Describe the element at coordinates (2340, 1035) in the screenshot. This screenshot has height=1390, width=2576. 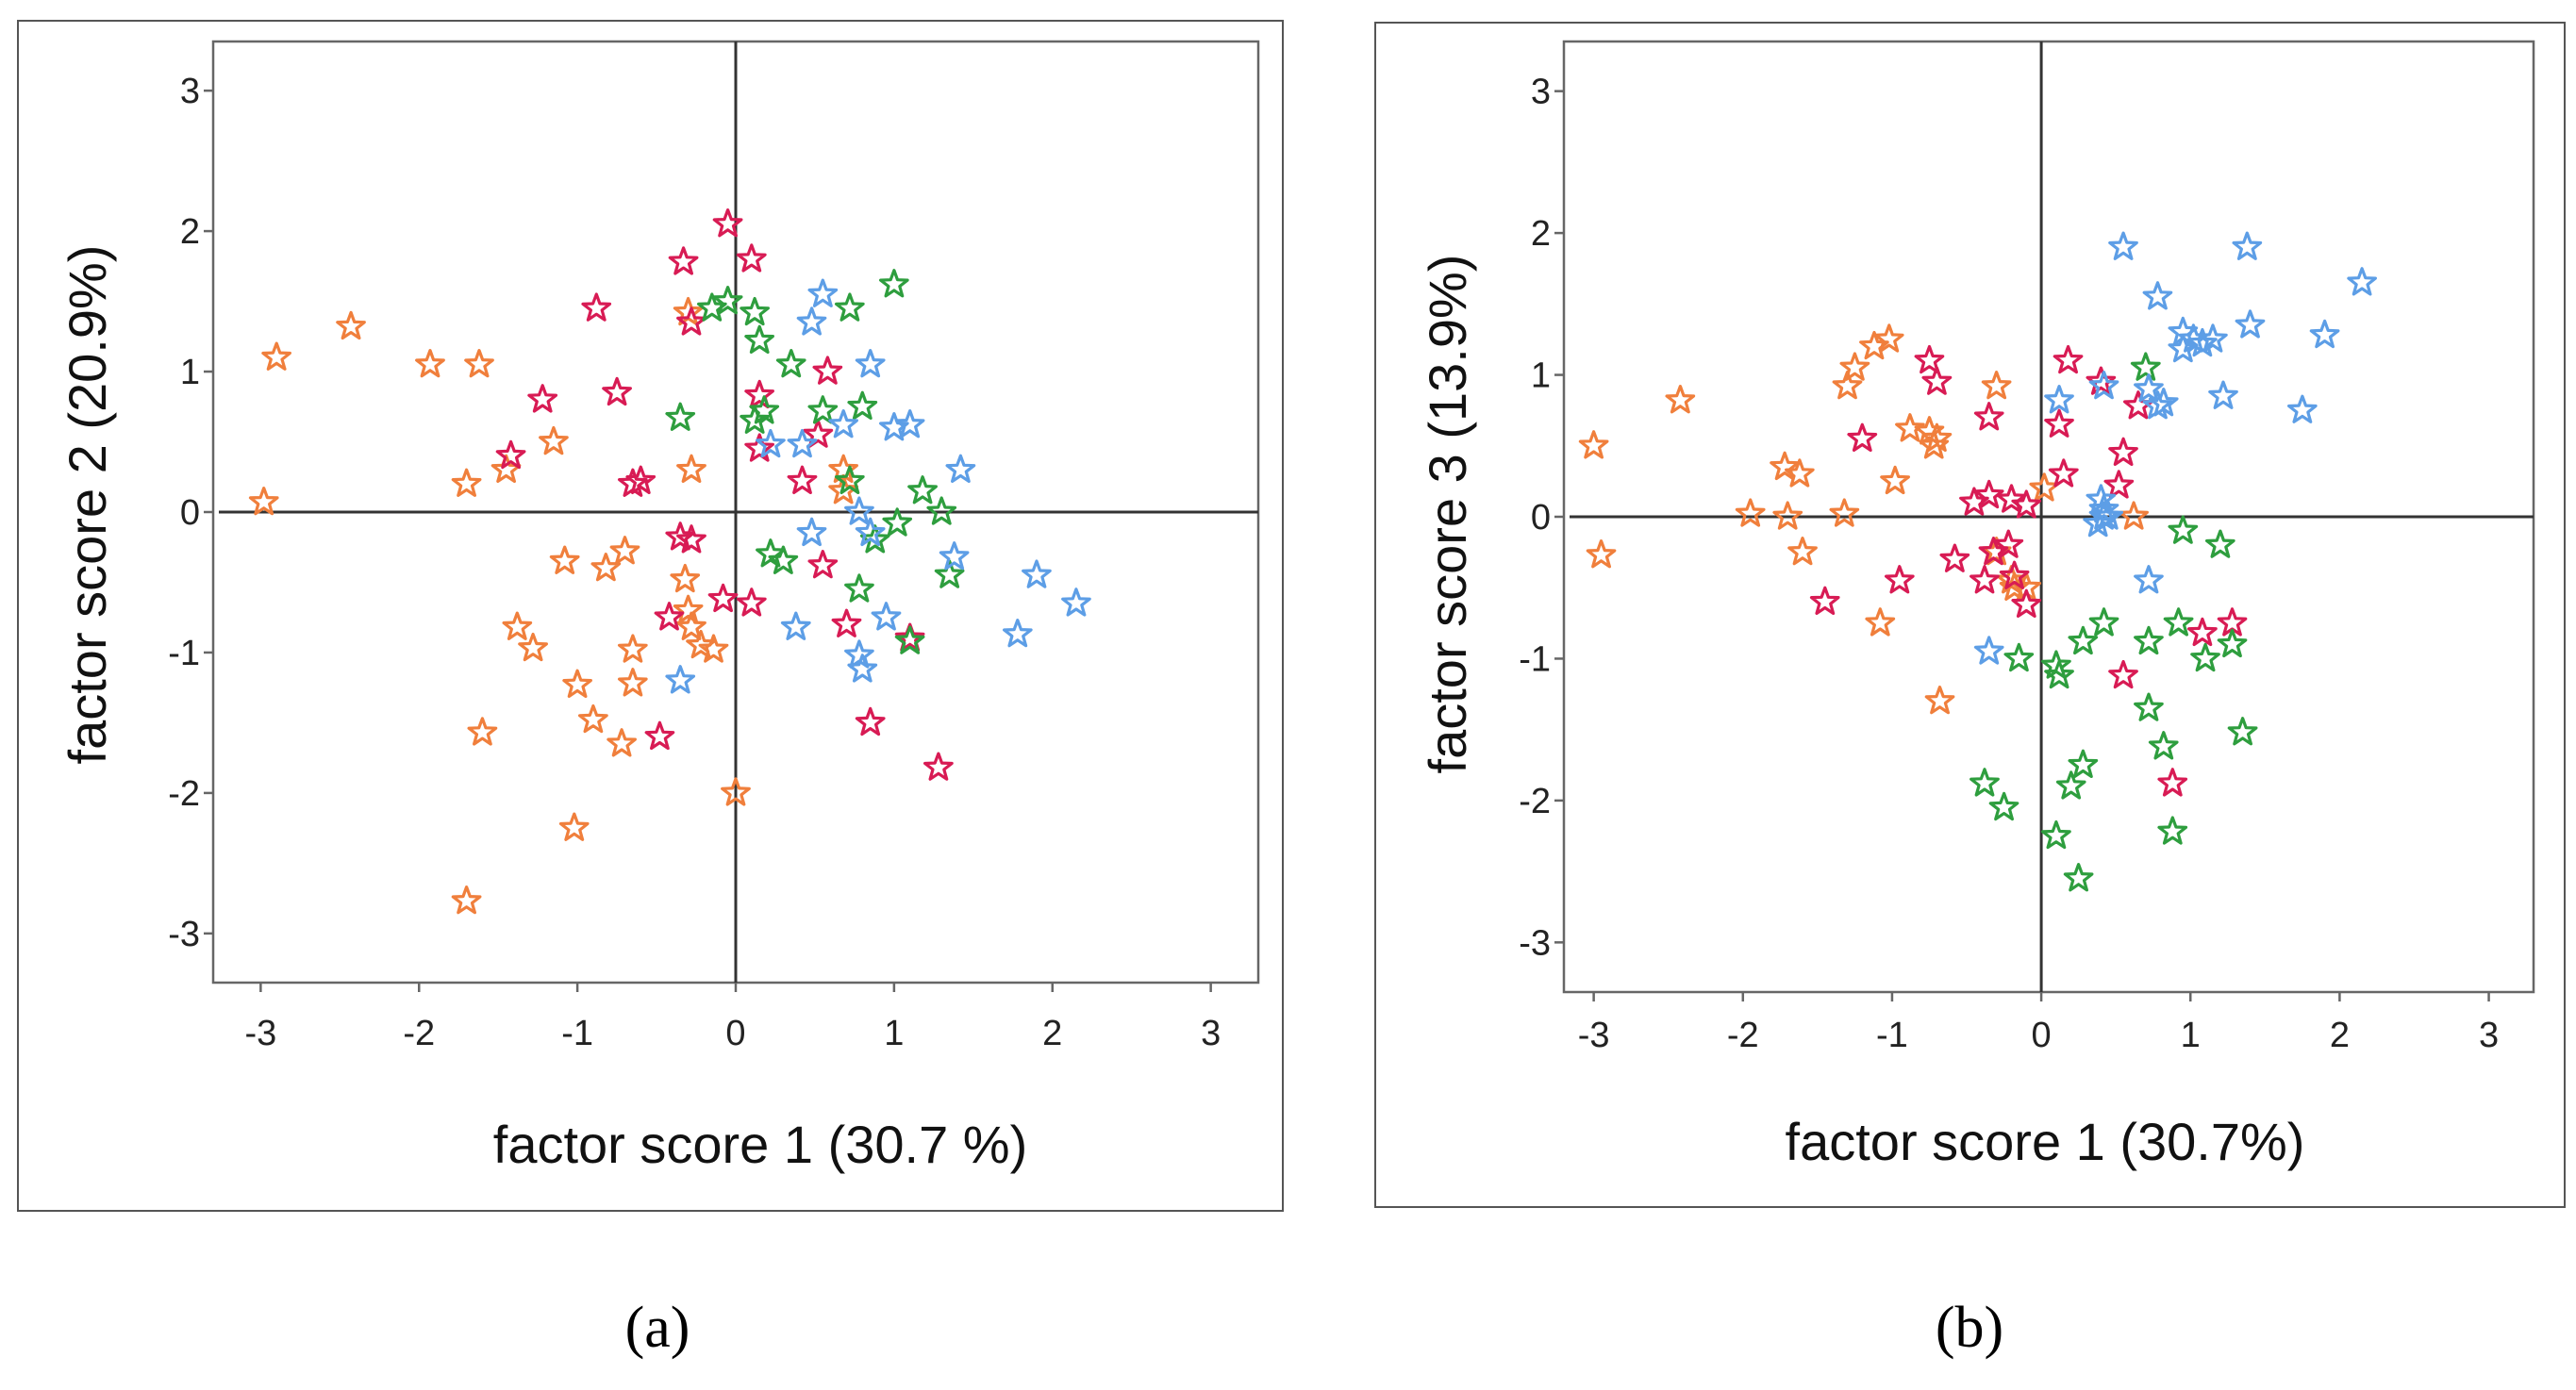
I see `panel-b-x-tick-label-2: 2` at that location.